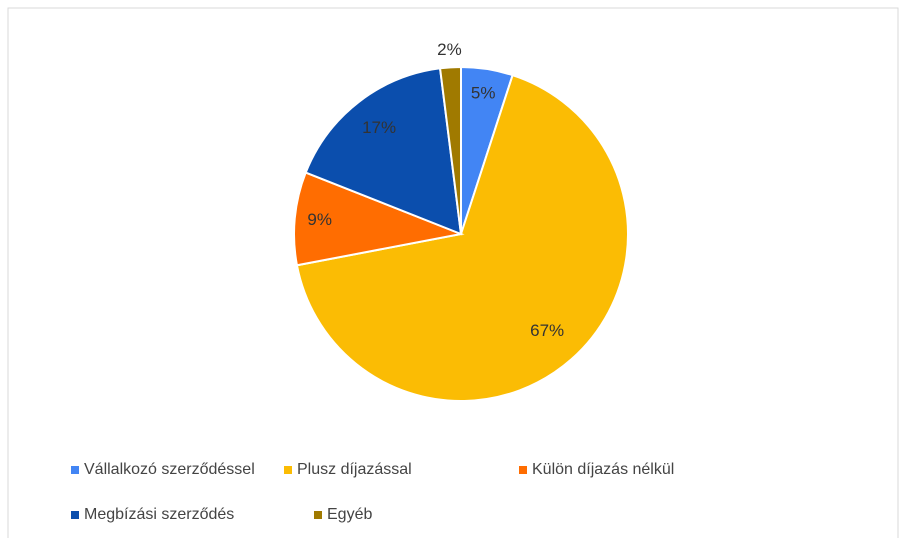 This screenshot has width=901, height=538. Describe the element at coordinates (319, 219) in the screenshot. I see `data-label: 9%` at that location.